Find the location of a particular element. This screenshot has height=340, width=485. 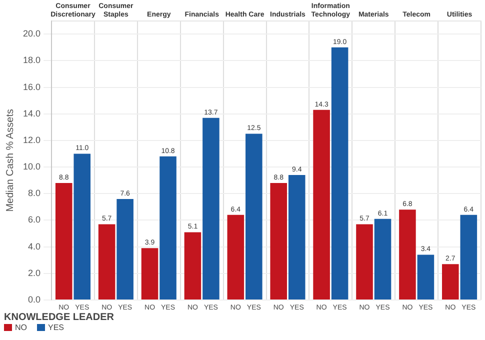

y-tick-label: 4.0 is located at coordinates (34, 246).